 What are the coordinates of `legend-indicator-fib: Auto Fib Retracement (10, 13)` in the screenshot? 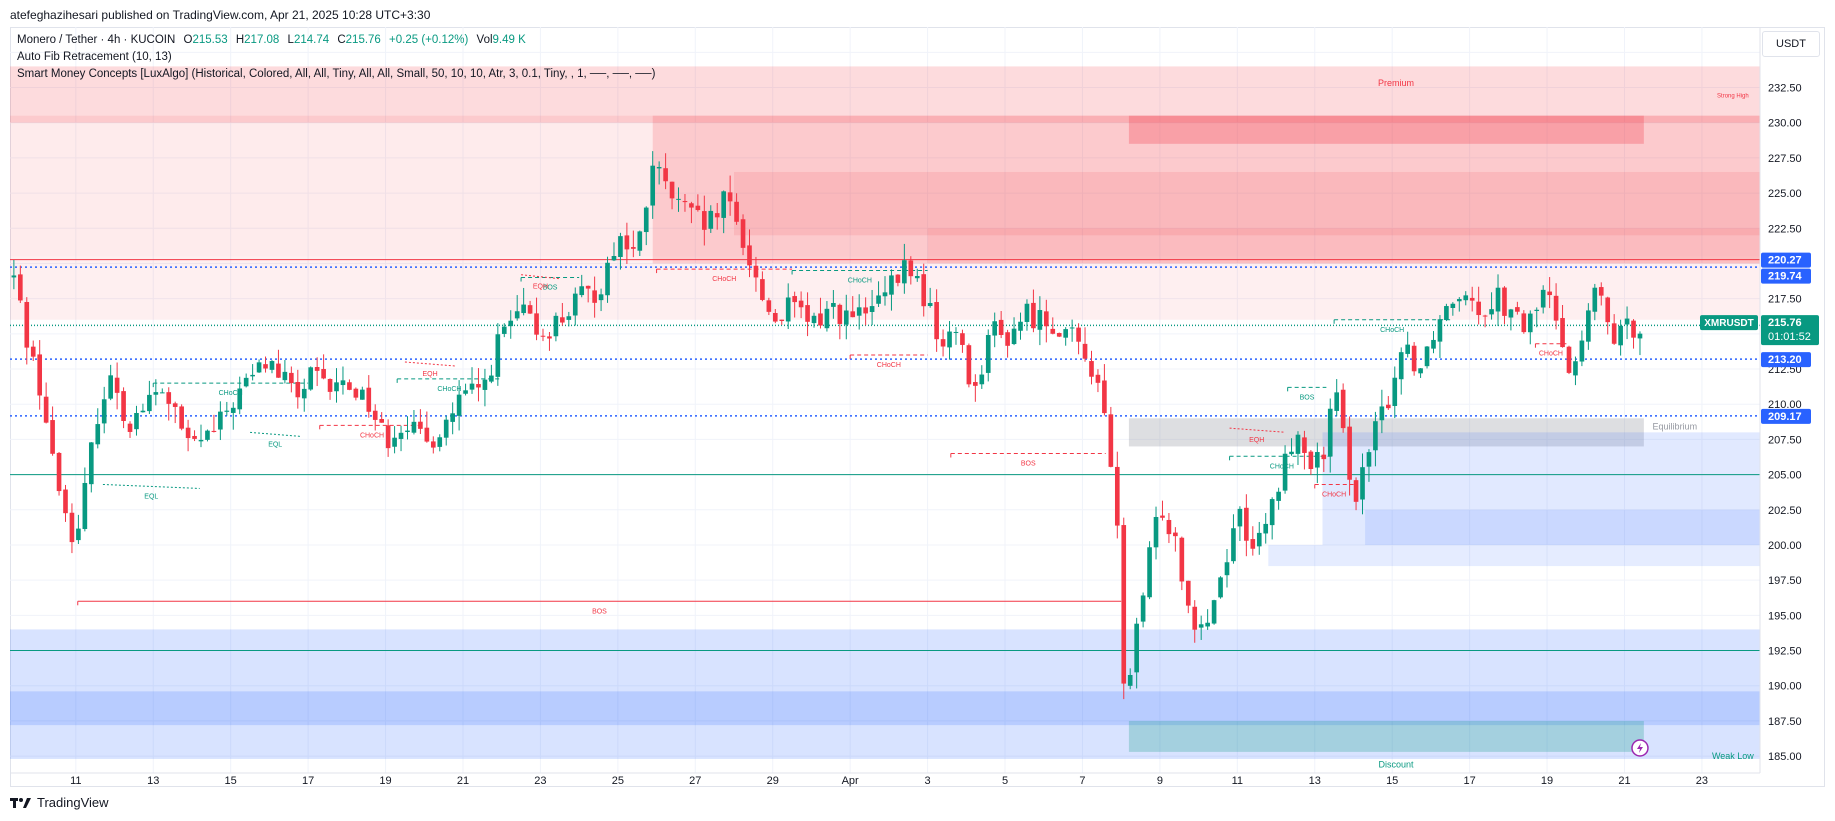 It's located at (94, 57).